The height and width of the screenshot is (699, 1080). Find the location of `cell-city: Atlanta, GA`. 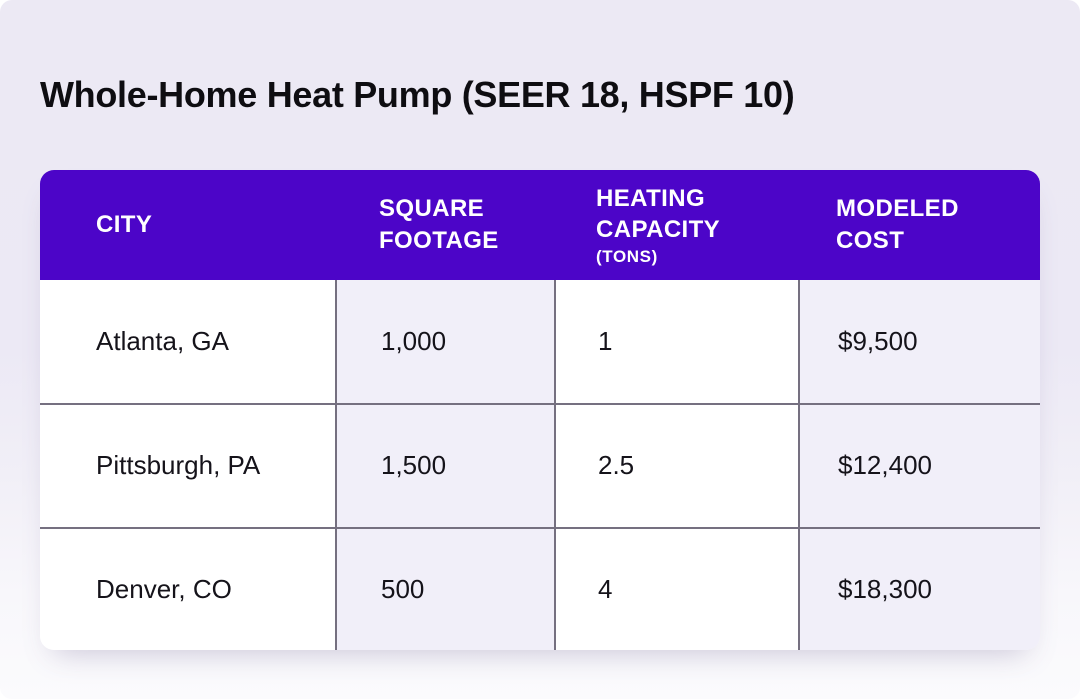

cell-city: Atlanta, GA is located at coordinates (187, 342).